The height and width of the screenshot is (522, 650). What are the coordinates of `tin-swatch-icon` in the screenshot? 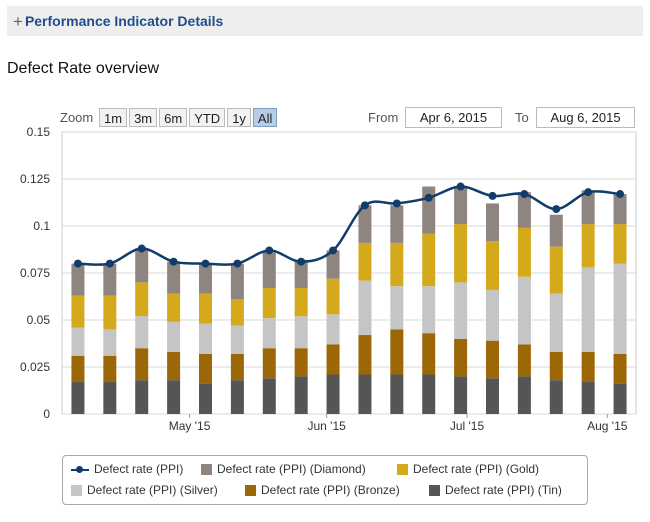 It's located at (434, 490).